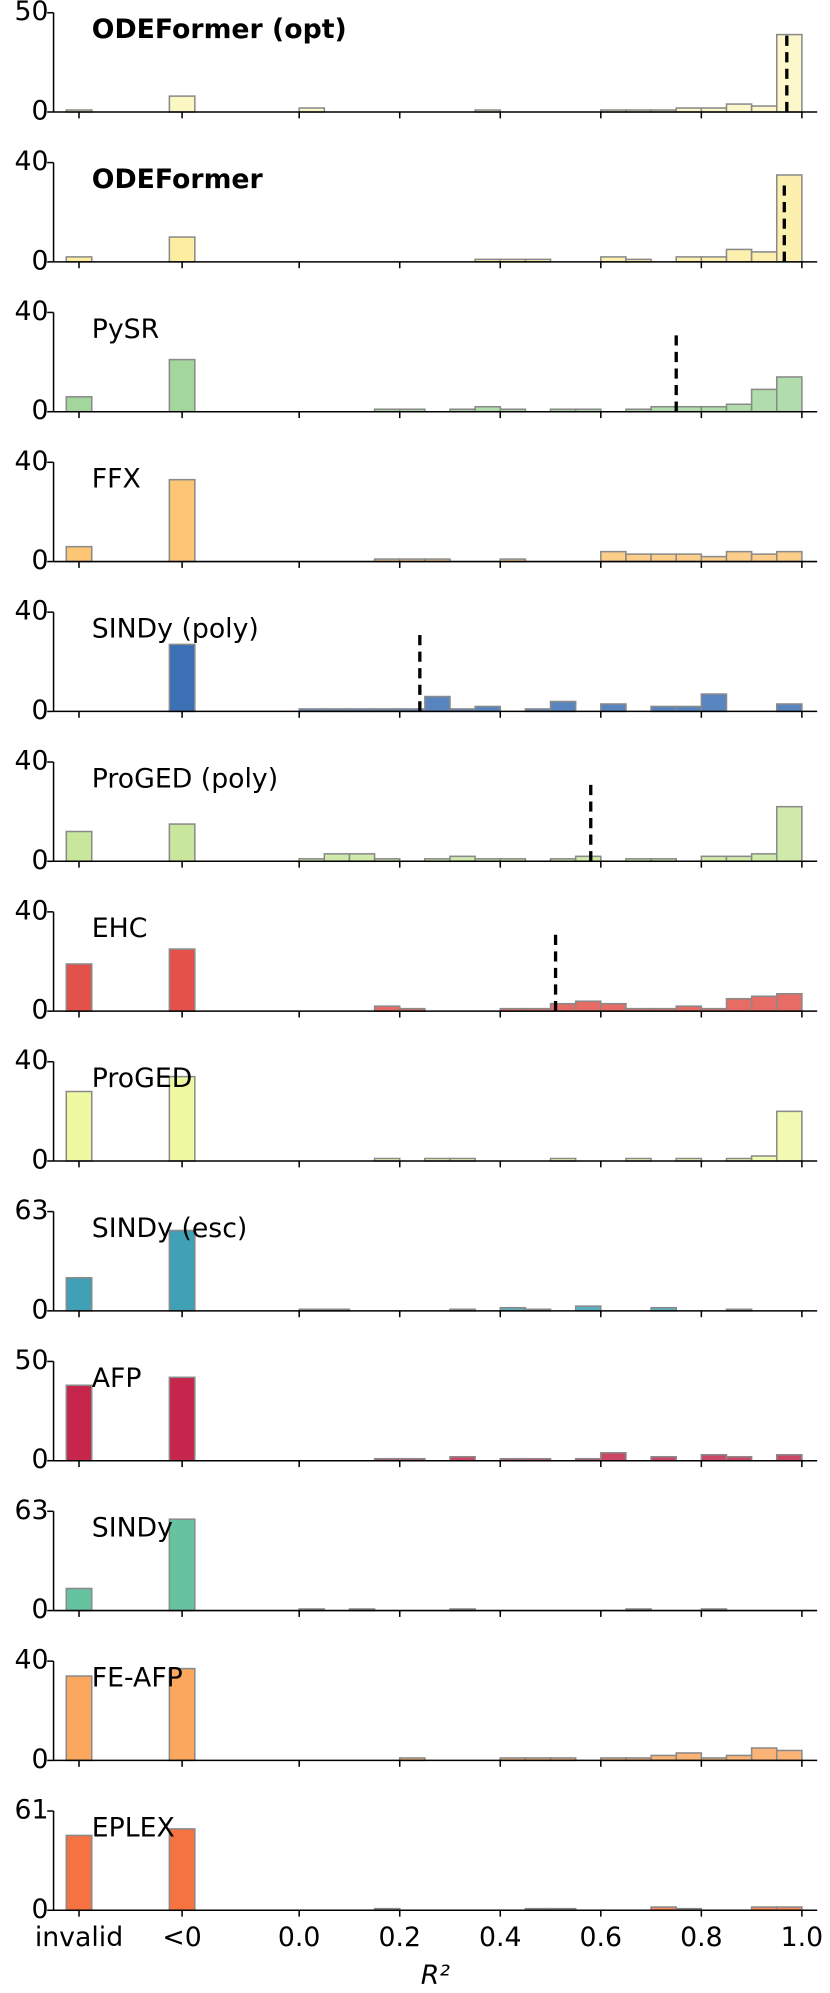  Describe the element at coordinates (802, 1937) in the screenshot. I see `x-tick-label: 1.0` at that location.